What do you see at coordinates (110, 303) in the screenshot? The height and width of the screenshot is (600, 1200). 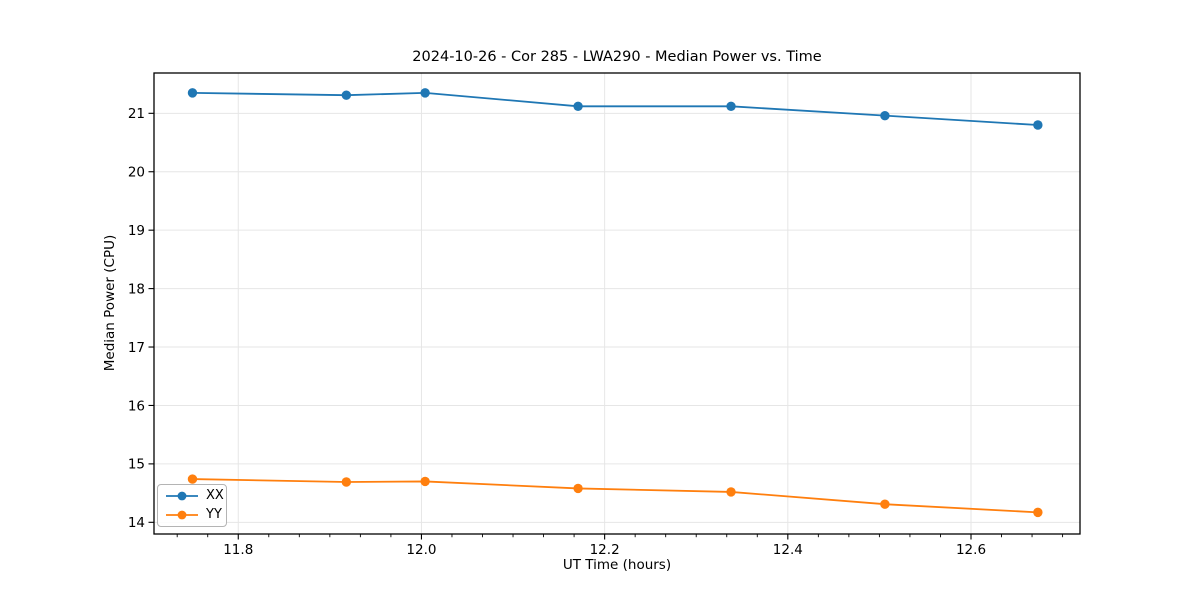 I see `y-axis-label: Median Power (CPU)` at bounding box center [110, 303].